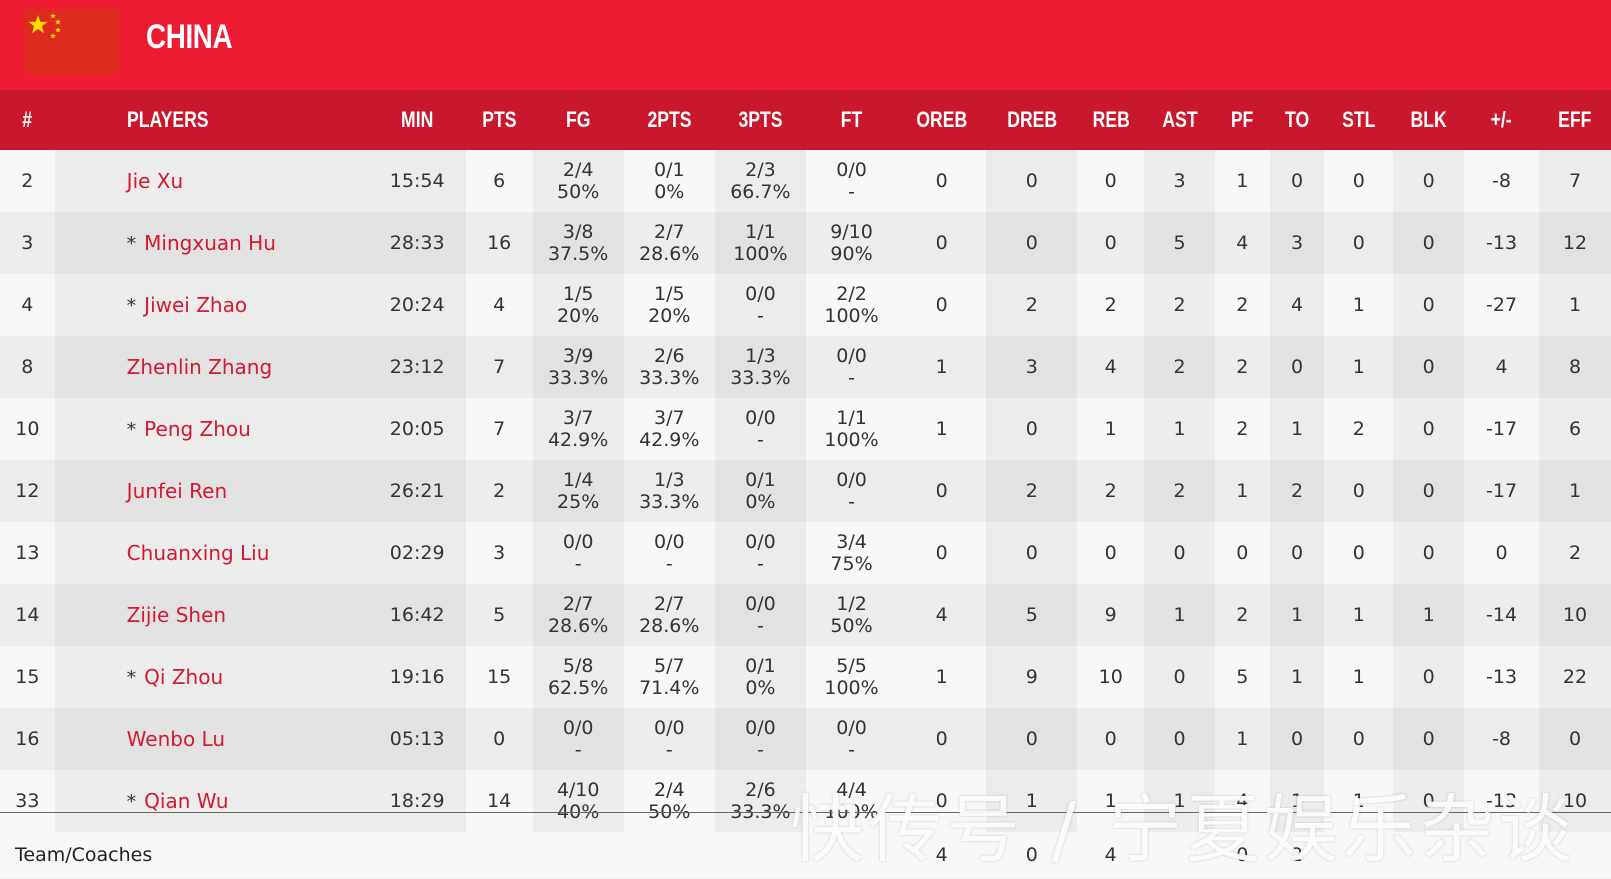  Describe the element at coordinates (184, 677) in the screenshot. I see `player-name-link: Qi Zhou` at that location.